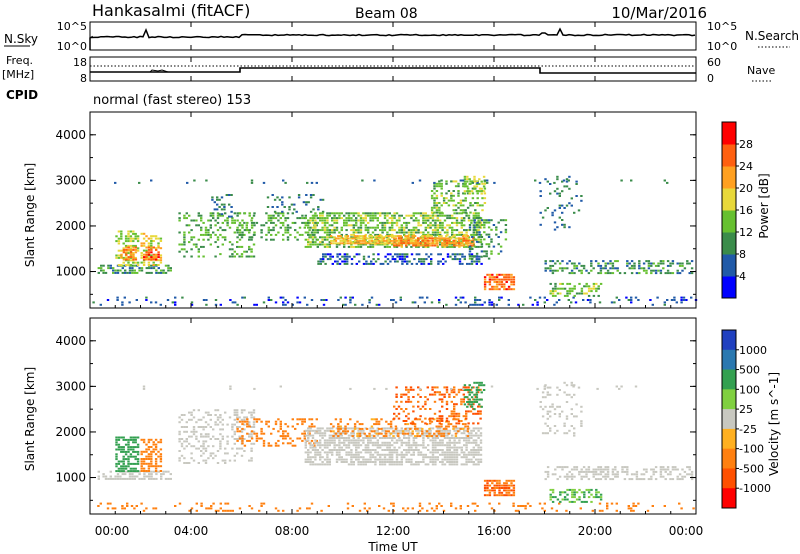 This screenshot has height=554, width=800. Describe the element at coordinates (710, 78) in the screenshot. I see `freq-right-tick-bottom: 0` at that location.